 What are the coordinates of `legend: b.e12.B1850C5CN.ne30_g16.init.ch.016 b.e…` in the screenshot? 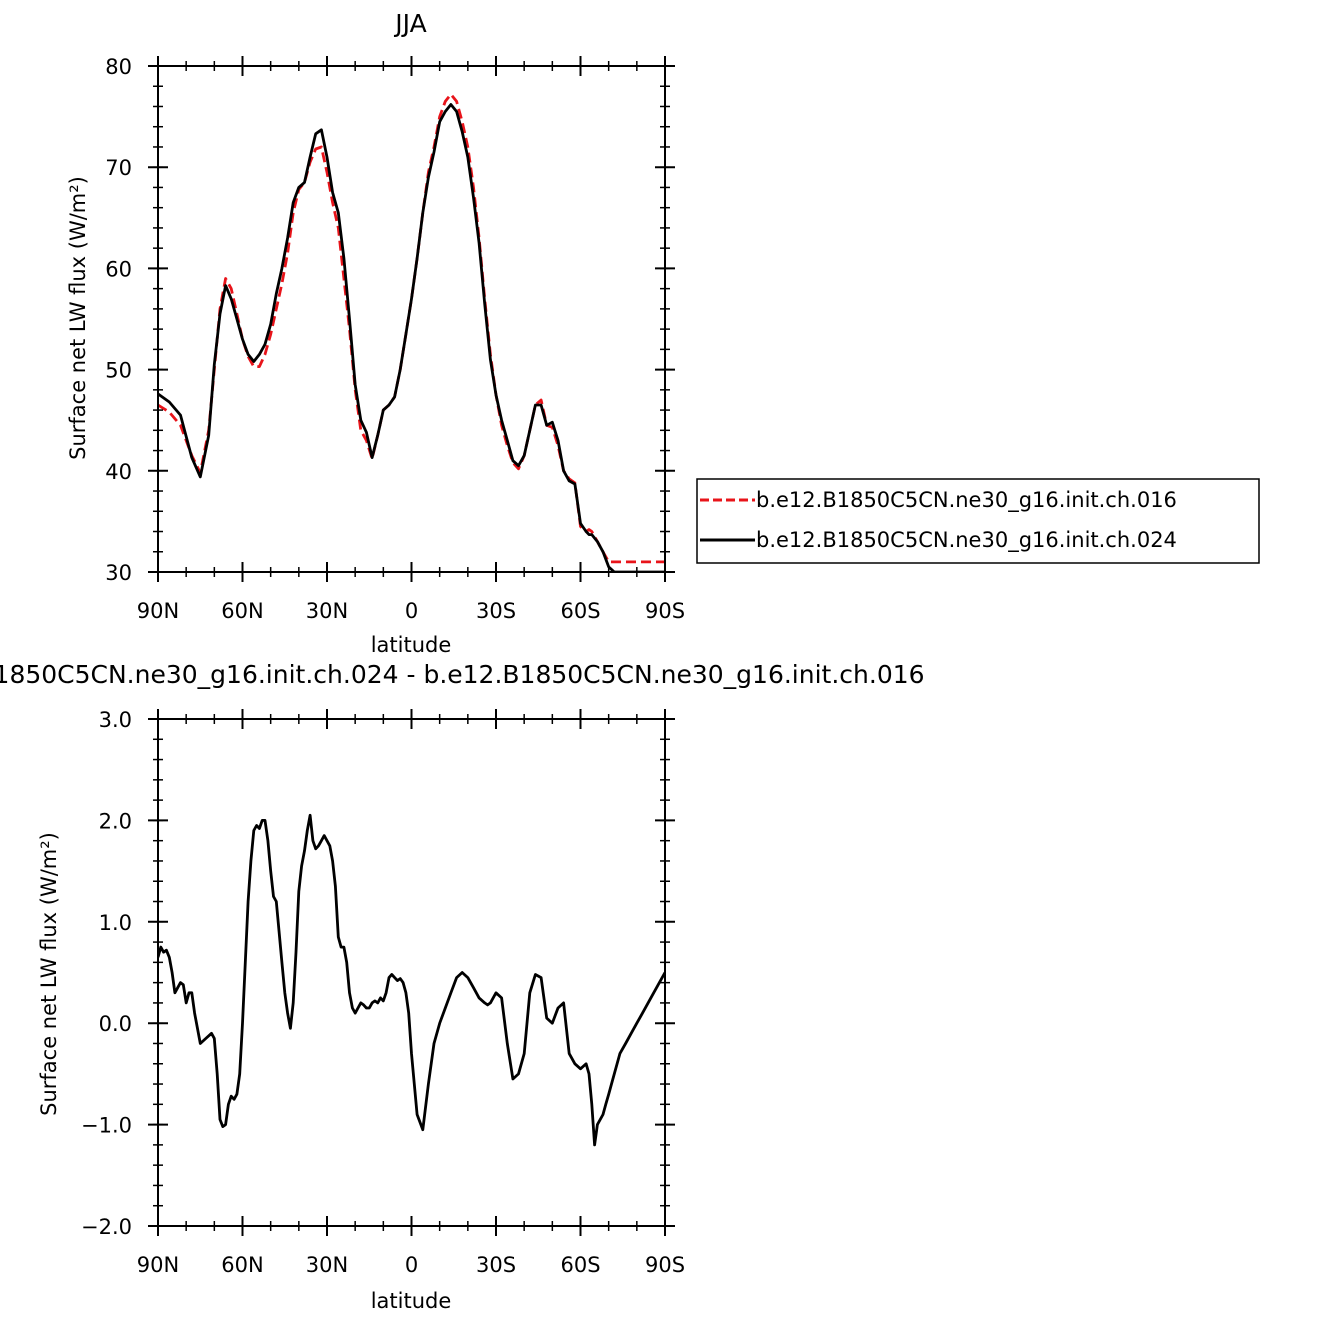 It's located at (978, 521).